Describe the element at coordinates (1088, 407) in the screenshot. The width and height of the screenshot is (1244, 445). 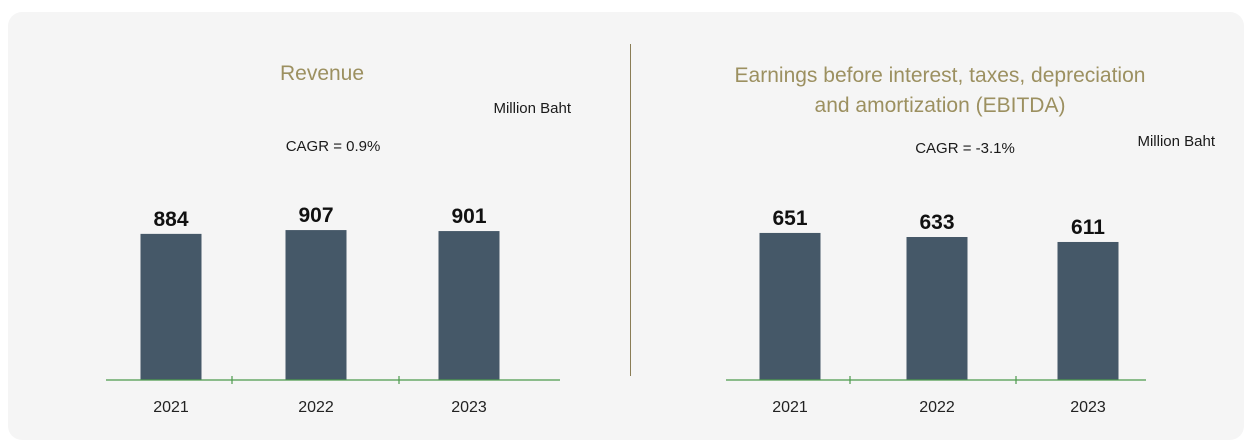
I see `ebitda-x-tick-2023: 2023` at that location.